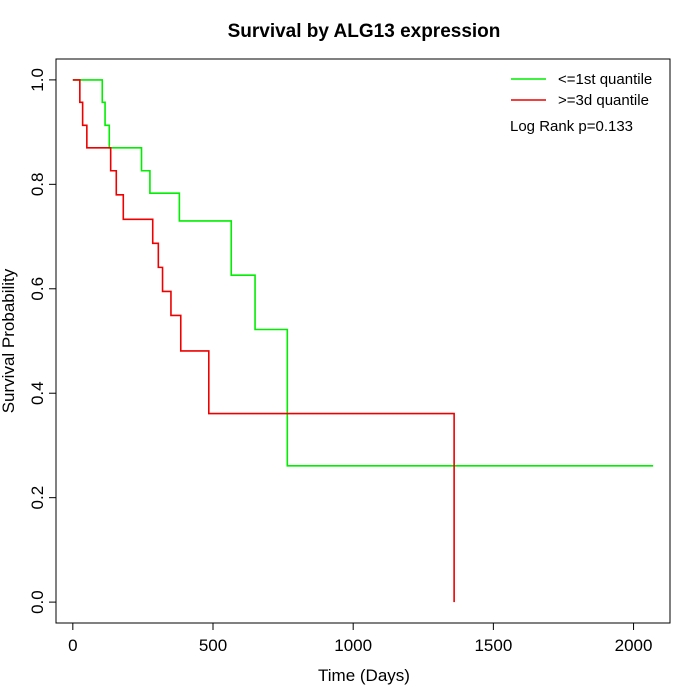 The image size is (700, 700). I want to click on legend-label-high: >=3d quantile, so click(603, 100).